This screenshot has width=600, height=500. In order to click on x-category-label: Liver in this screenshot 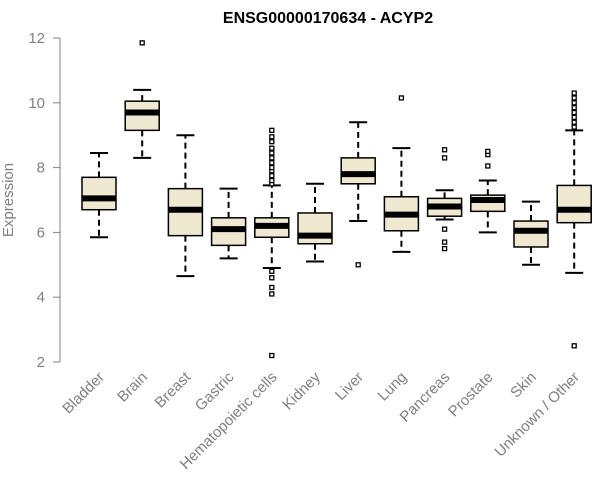, I will do `click(349, 386)`.